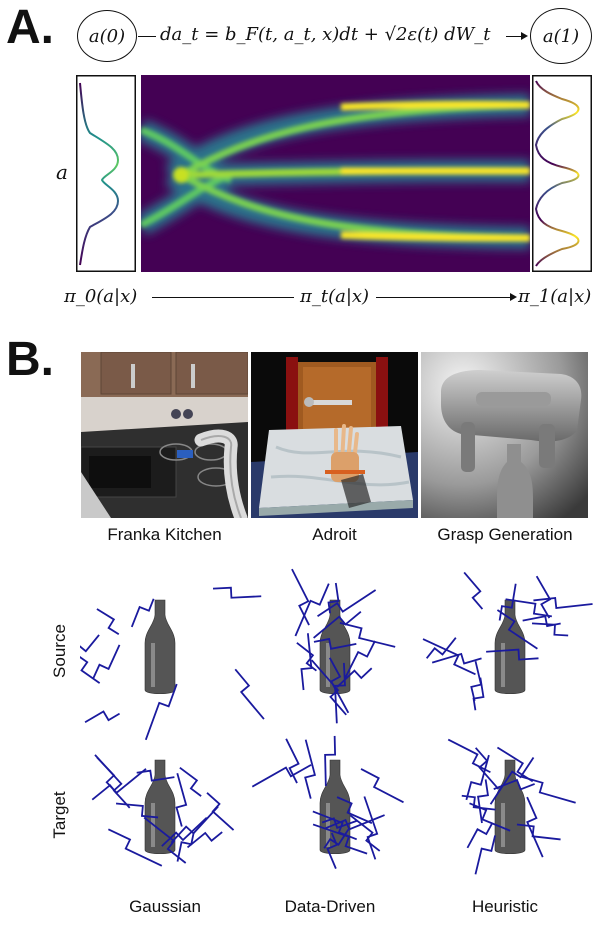  I want to click on flow-heatmap, so click(335, 173).